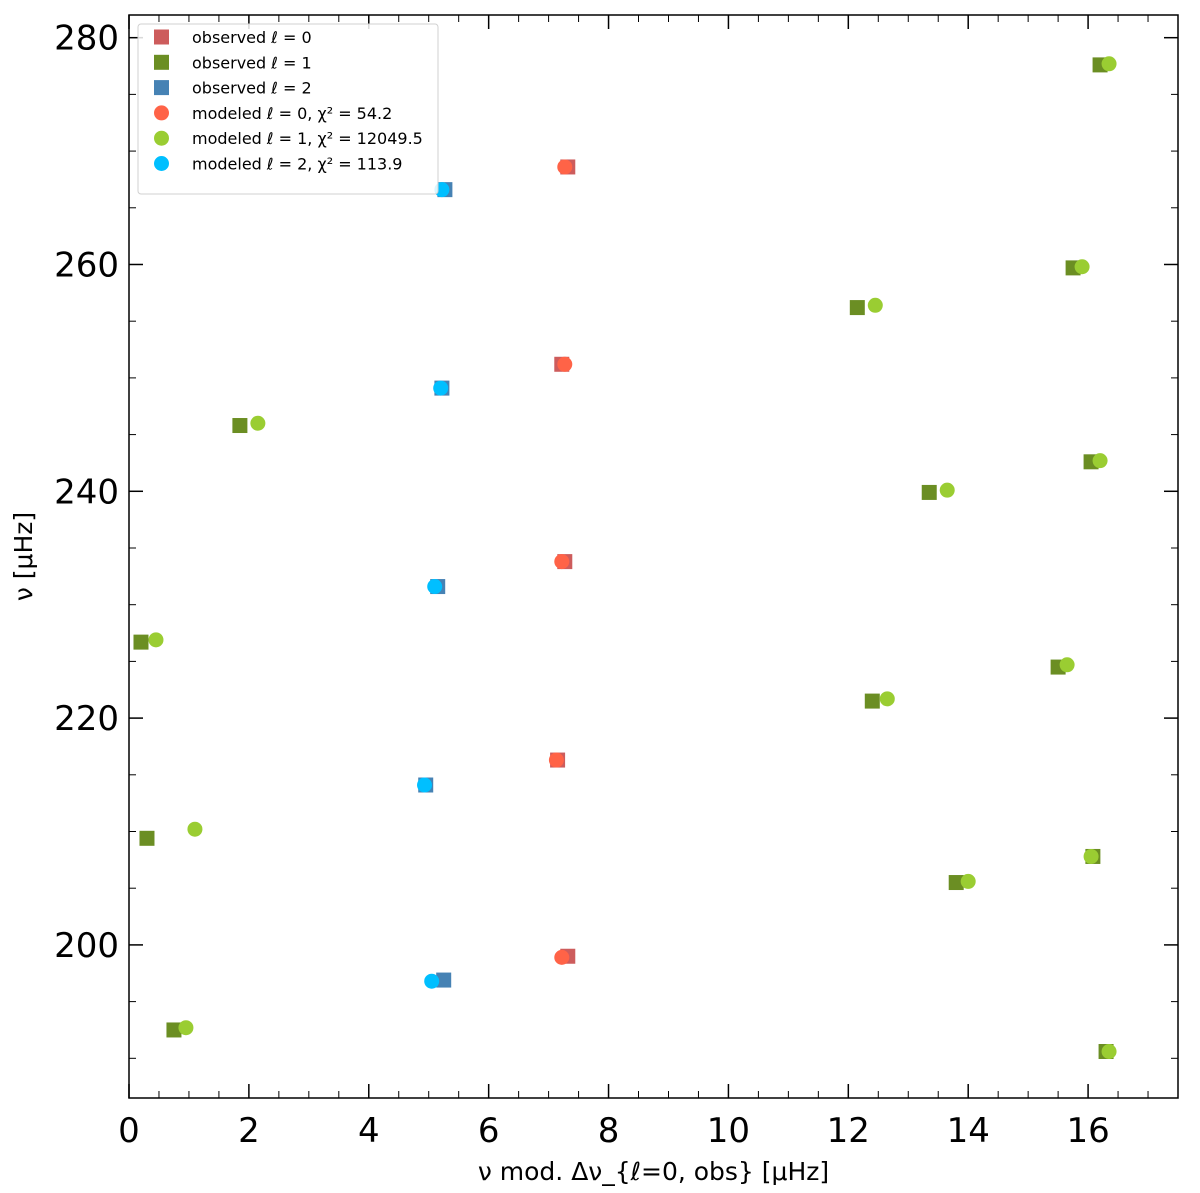 The height and width of the screenshot is (1193, 1200). What do you see at coordinates (252, 62) in the screenshot?
I see `legend-entry: observed ℓ = 1` at bounding box center [252, 62].